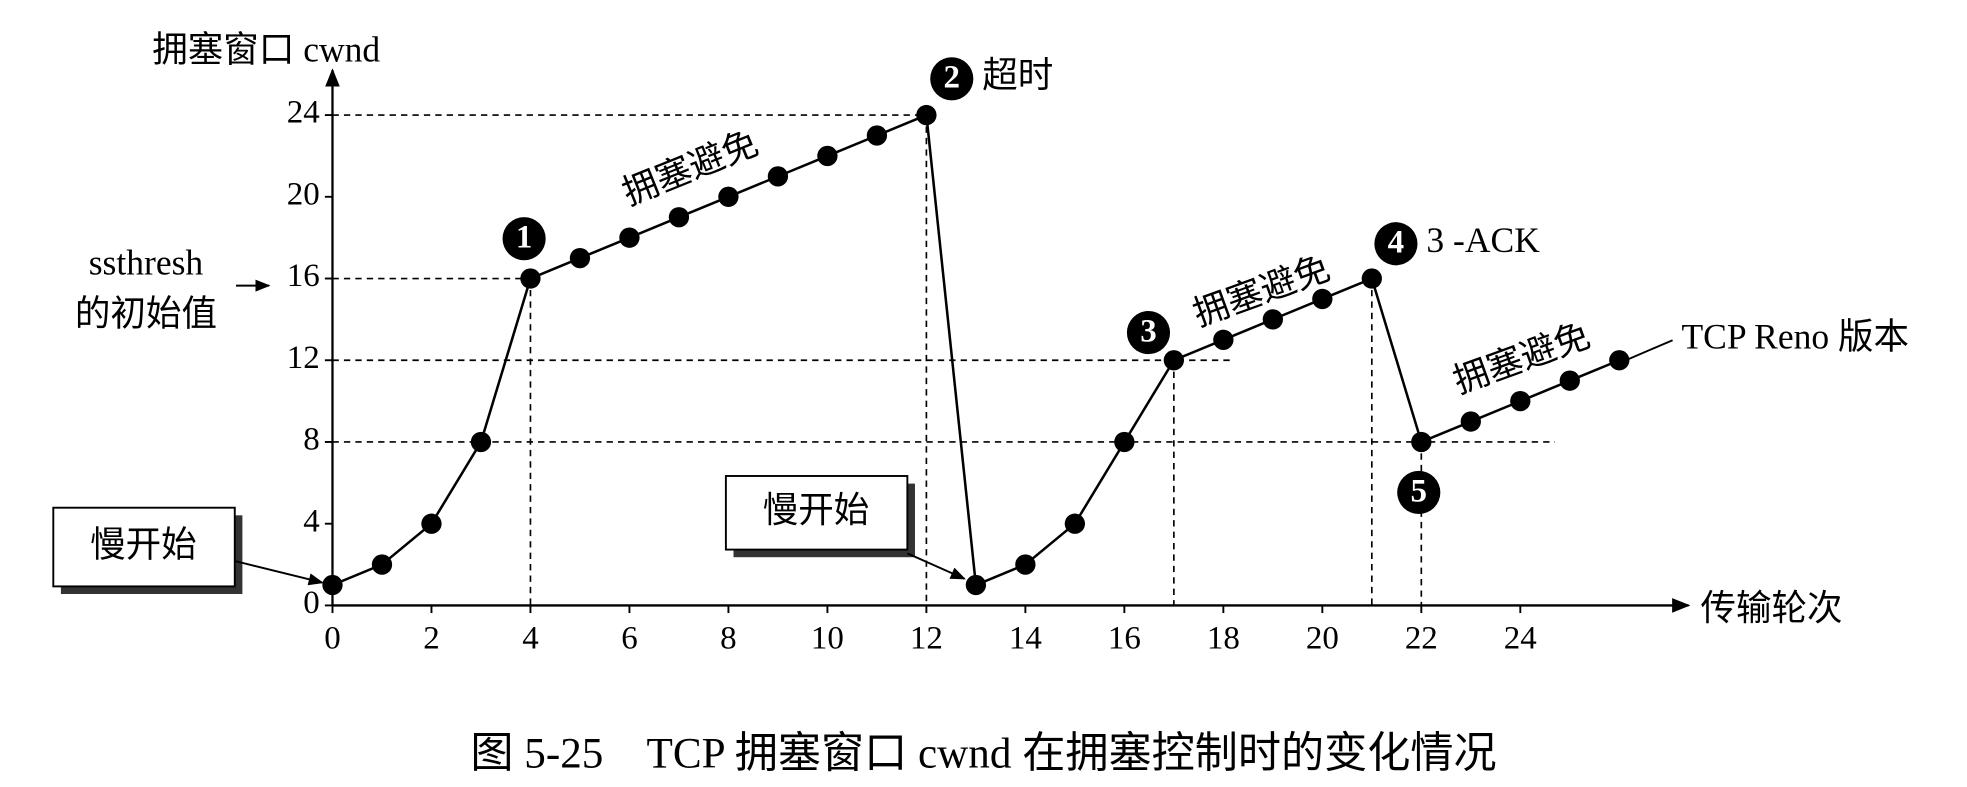 This screenshot has height=787, width=1967. What do you see at coordinates (530, 639) in the screenshot?
I see `x-tick-label: 4` at bounding box center [530, 639].